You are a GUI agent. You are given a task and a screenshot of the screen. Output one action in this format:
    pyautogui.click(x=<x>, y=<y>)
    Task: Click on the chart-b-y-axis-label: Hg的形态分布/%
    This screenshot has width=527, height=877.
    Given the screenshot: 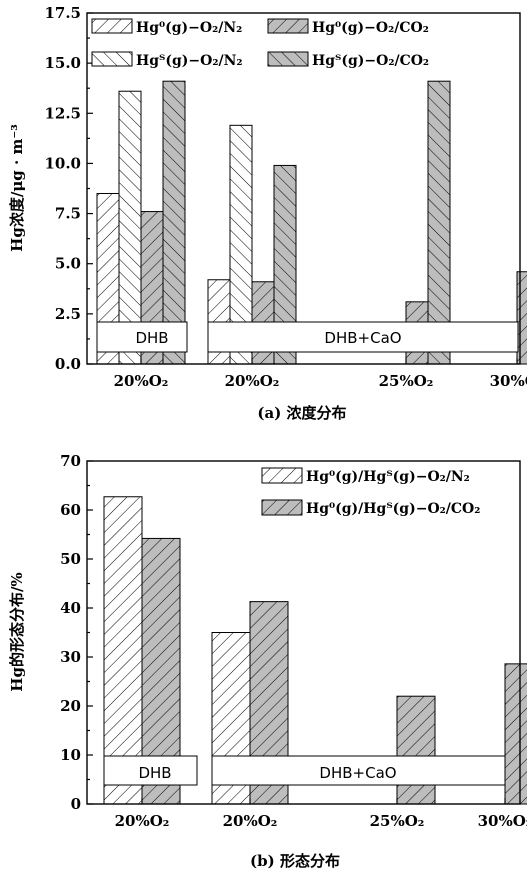 What is the action you would take?
    pyautogui.click(x=17, y=631)
    